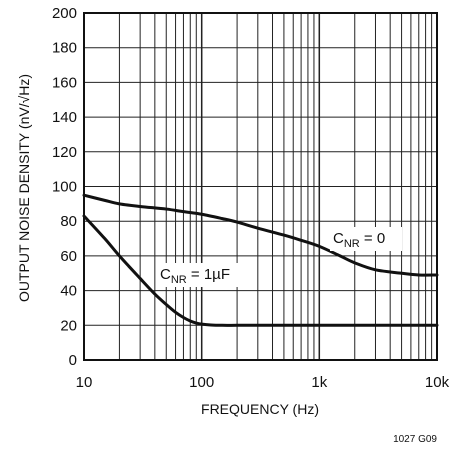  What do you see at coordinates (437, 382) in the screenshot?
I see `x-tick-label: 10k` at bounding box center [437, 382].